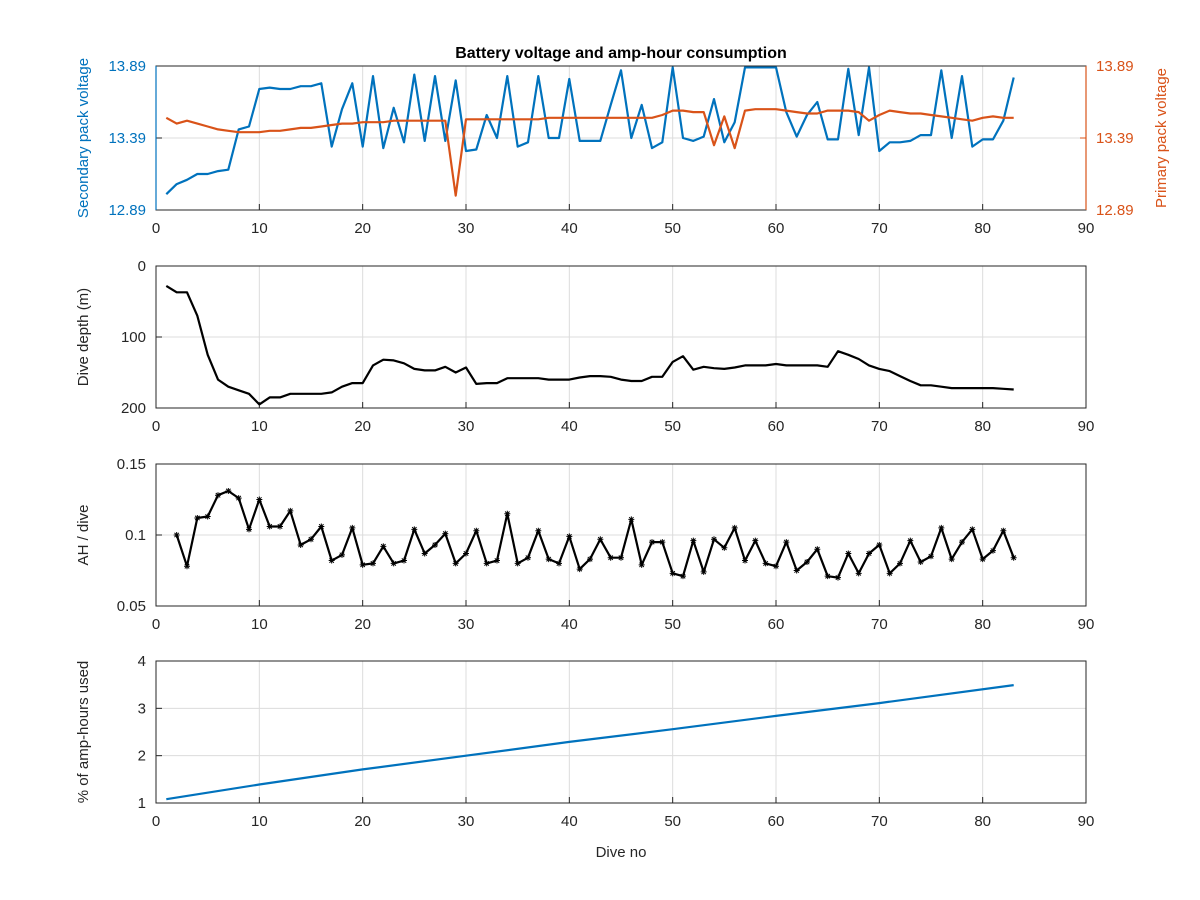 This screenshot has height=900, width=1200. Describe the element at coordinates (133, 408) in the screenshot. I see `y-tick-label: 200` at that location.